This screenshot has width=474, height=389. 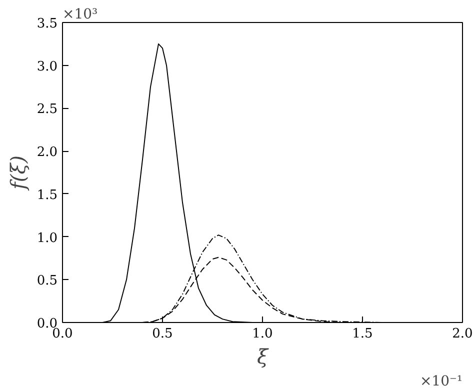 I want to click on y-tick-label: 3.0, so click(x=47, y=66).